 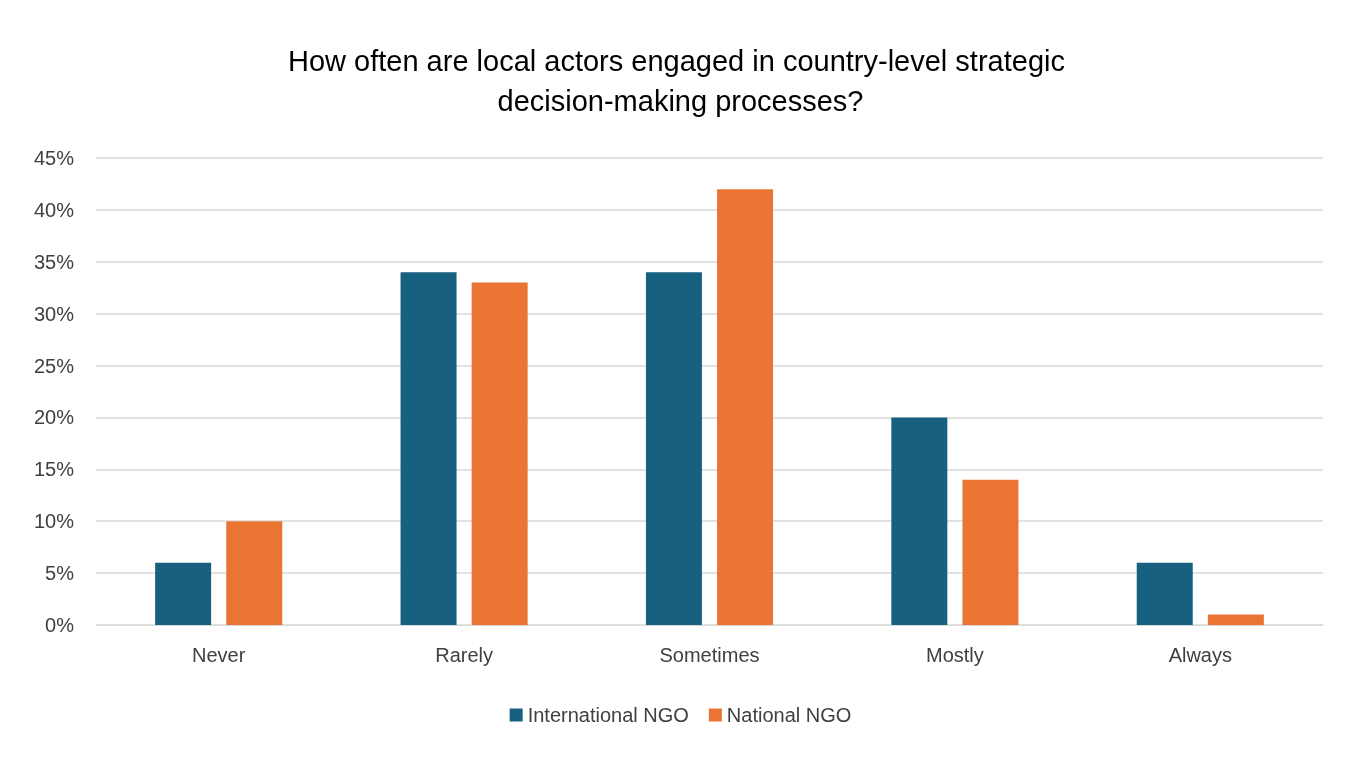 What do you see at coordinates (680, 81) in the screenshot?
I see `chart-title: How often are local actors engaged in country-level strategic decision-making processes?` at bounding box center [680, 81].